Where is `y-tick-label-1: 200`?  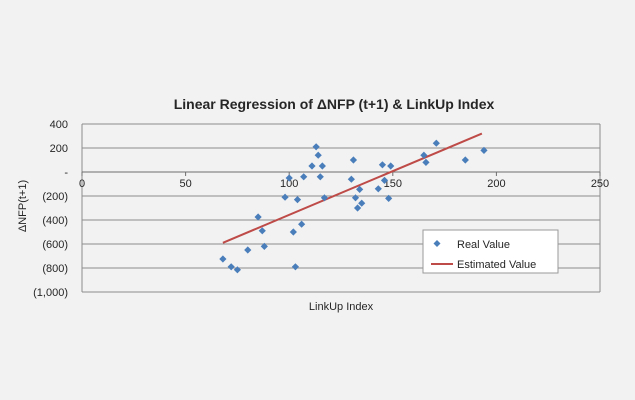 y-tick-label-1: 200 is located at coordinates (59, 149).